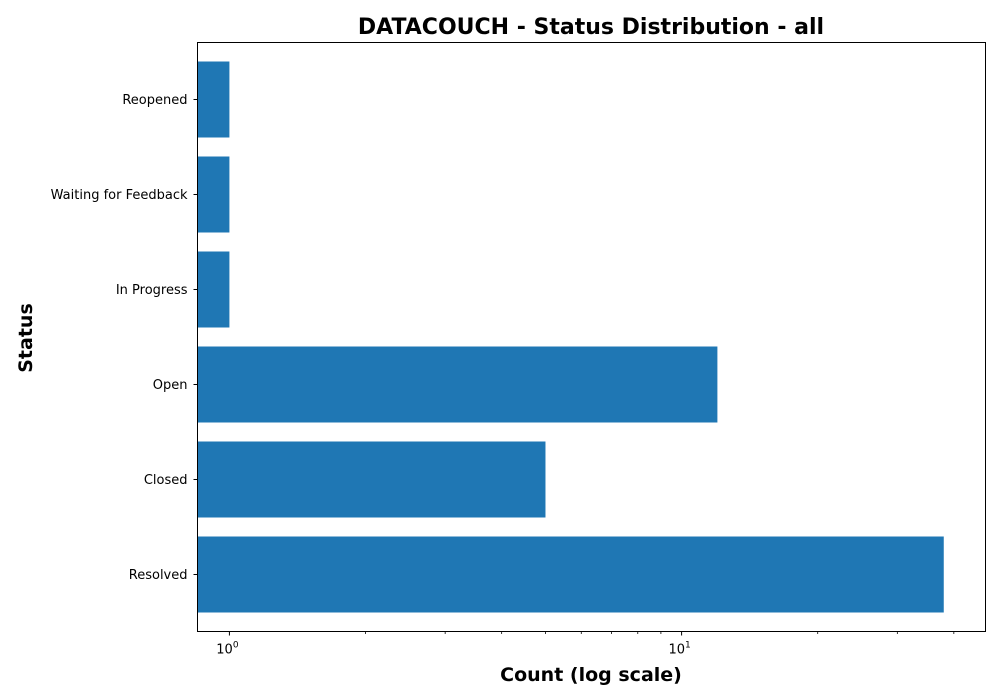 Image resolution: width=1000 pixels, height=700 pixels. I want to click on bar-open, so click(457, 384).